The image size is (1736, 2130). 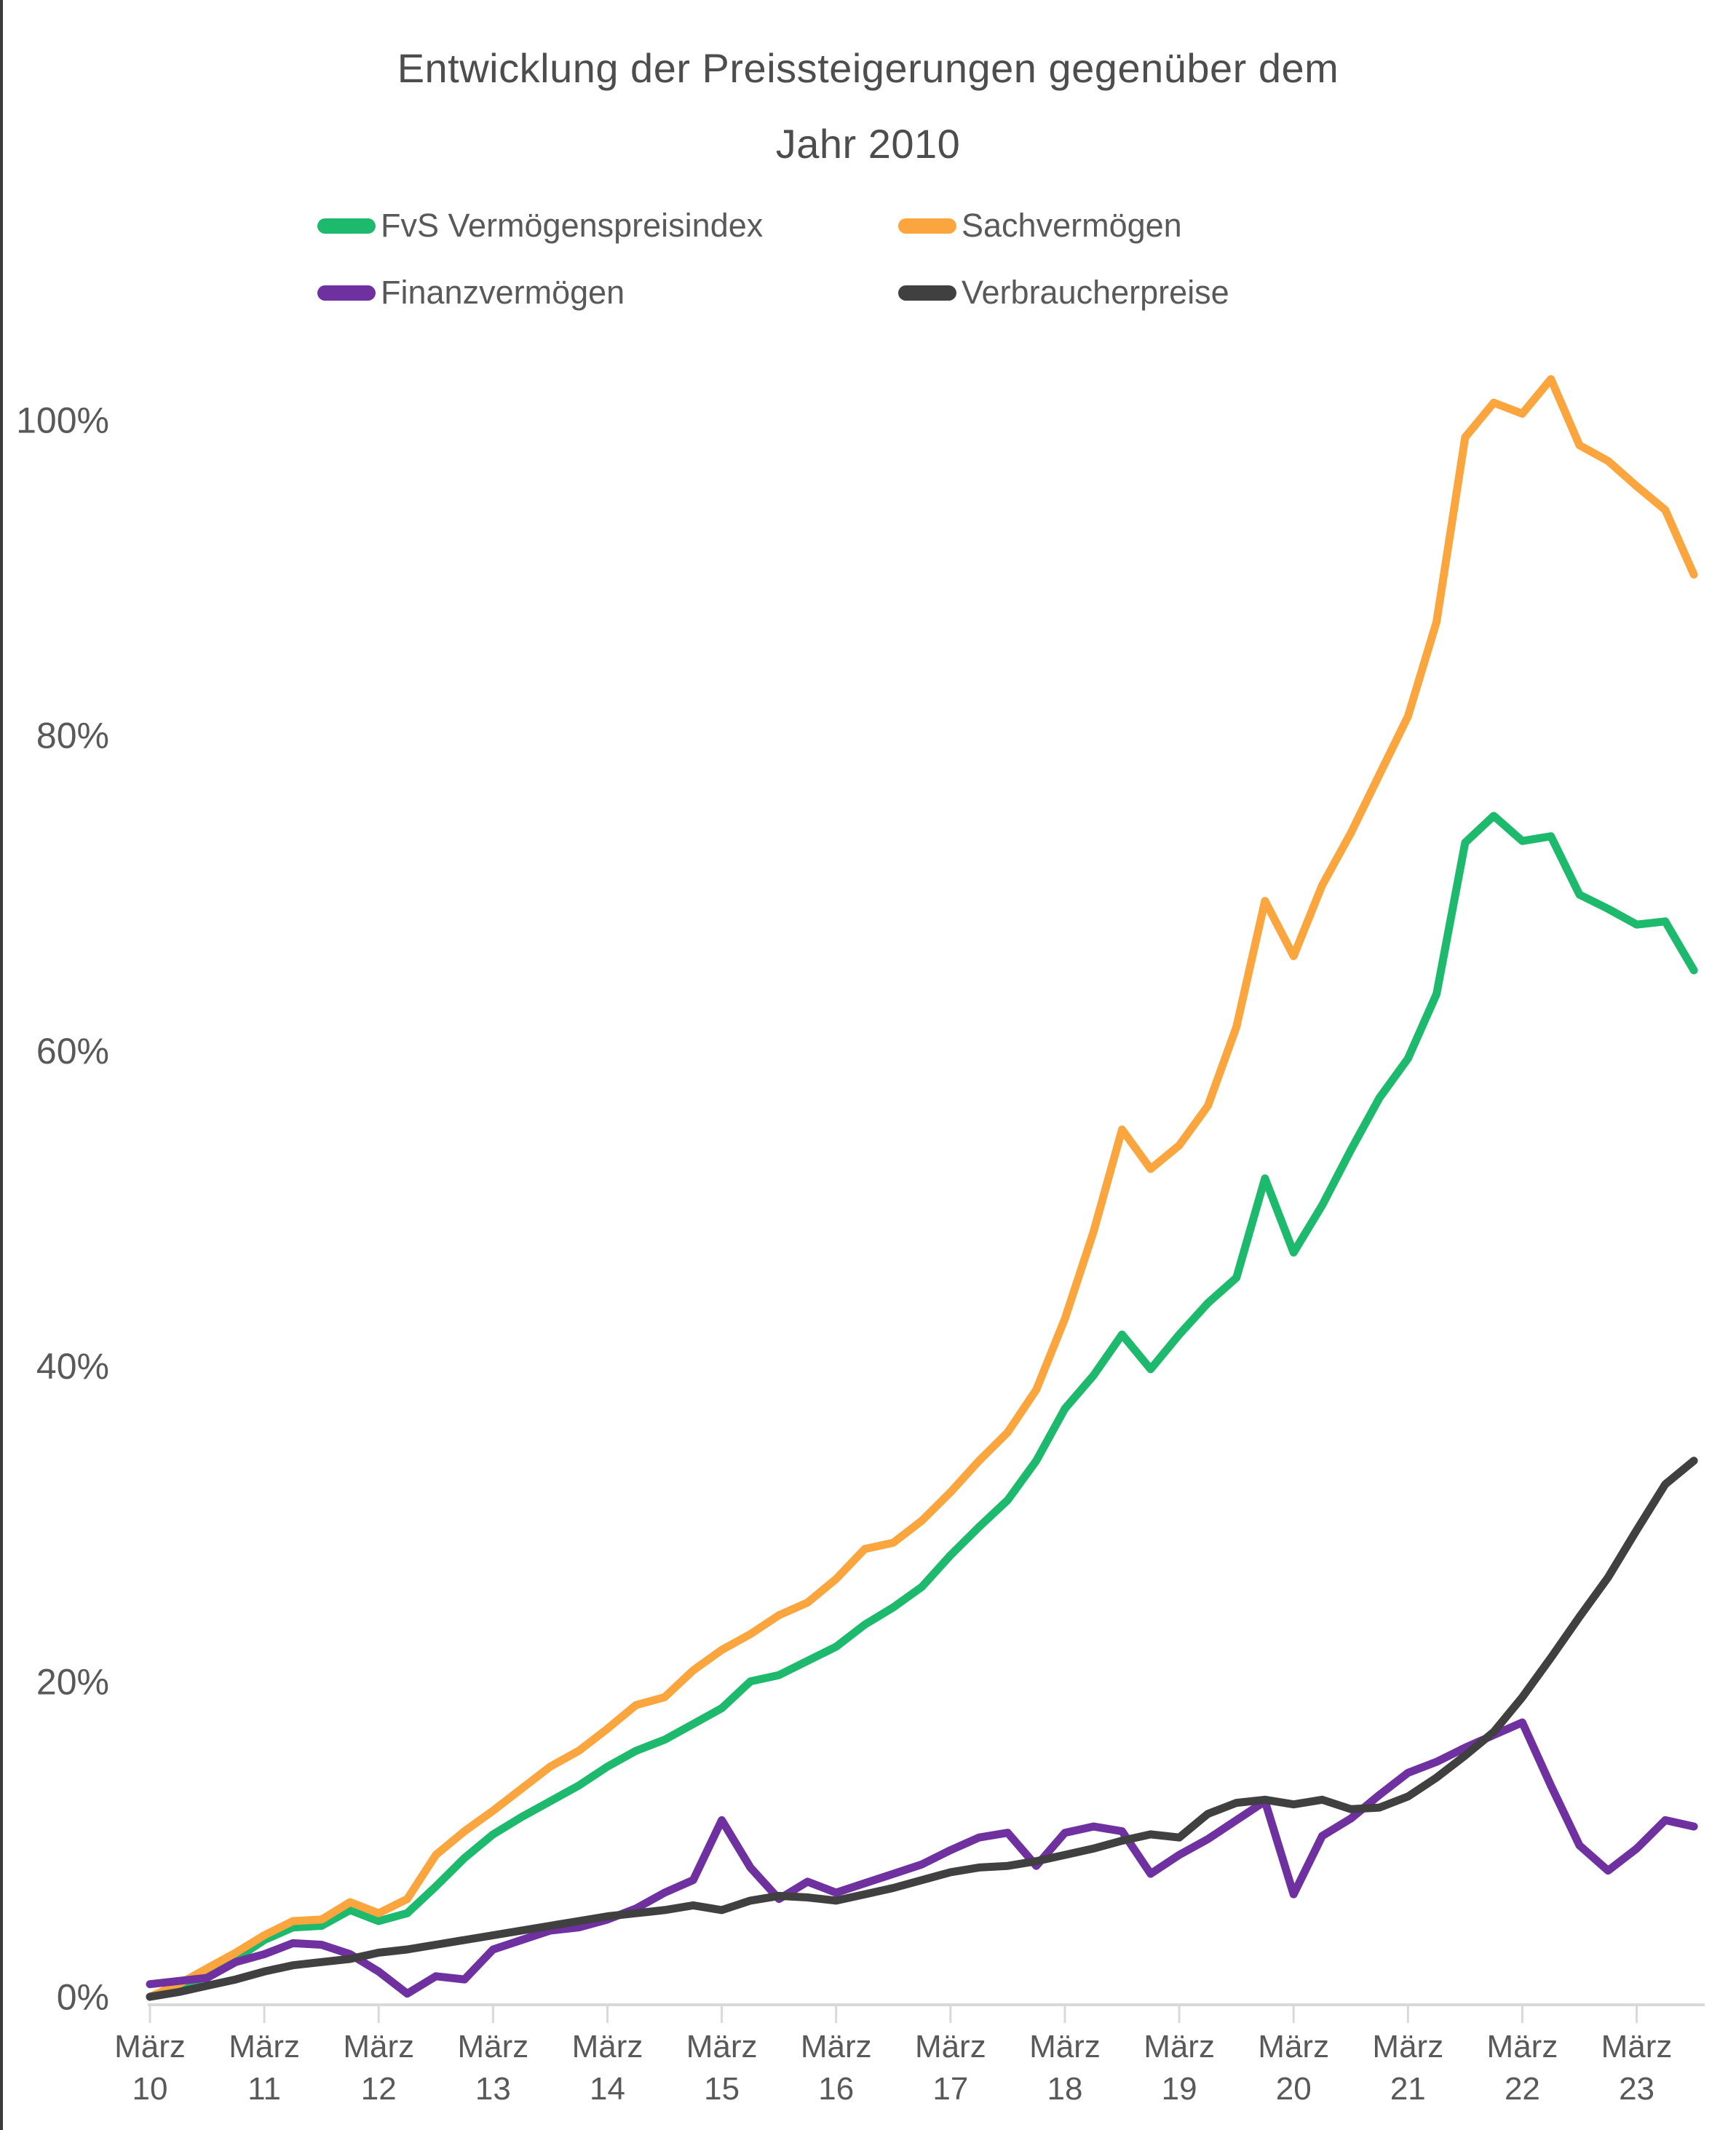 I want to click on legend-label-fvs-vermoegenspreisindex: FvS Vermögenspreisindex, so click(x=572, y=226).